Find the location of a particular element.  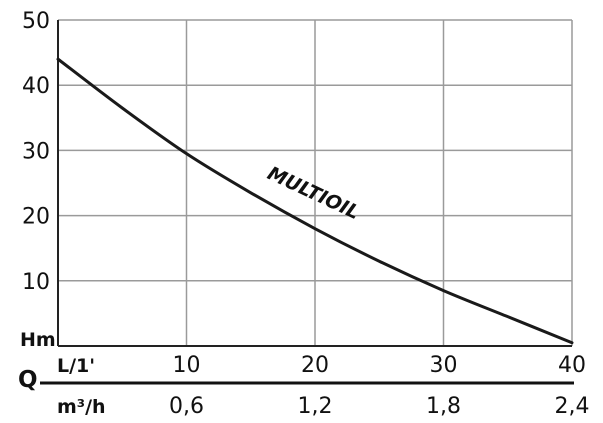

x-axis-label: Q is located at coordinates (28, 380).